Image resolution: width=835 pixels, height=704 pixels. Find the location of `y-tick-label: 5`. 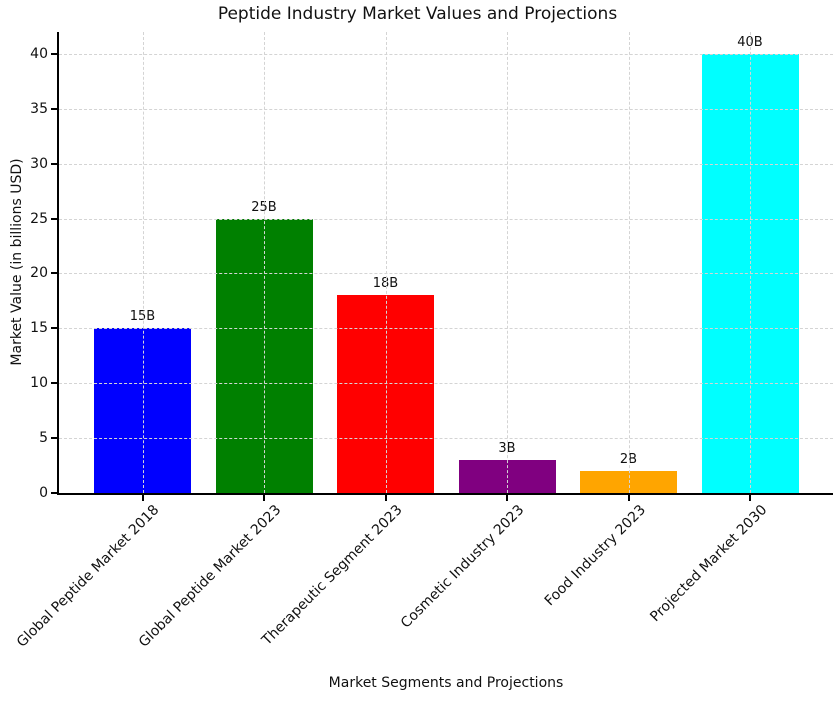

y-tick-label: 5 is located at coordinates (43, 438).